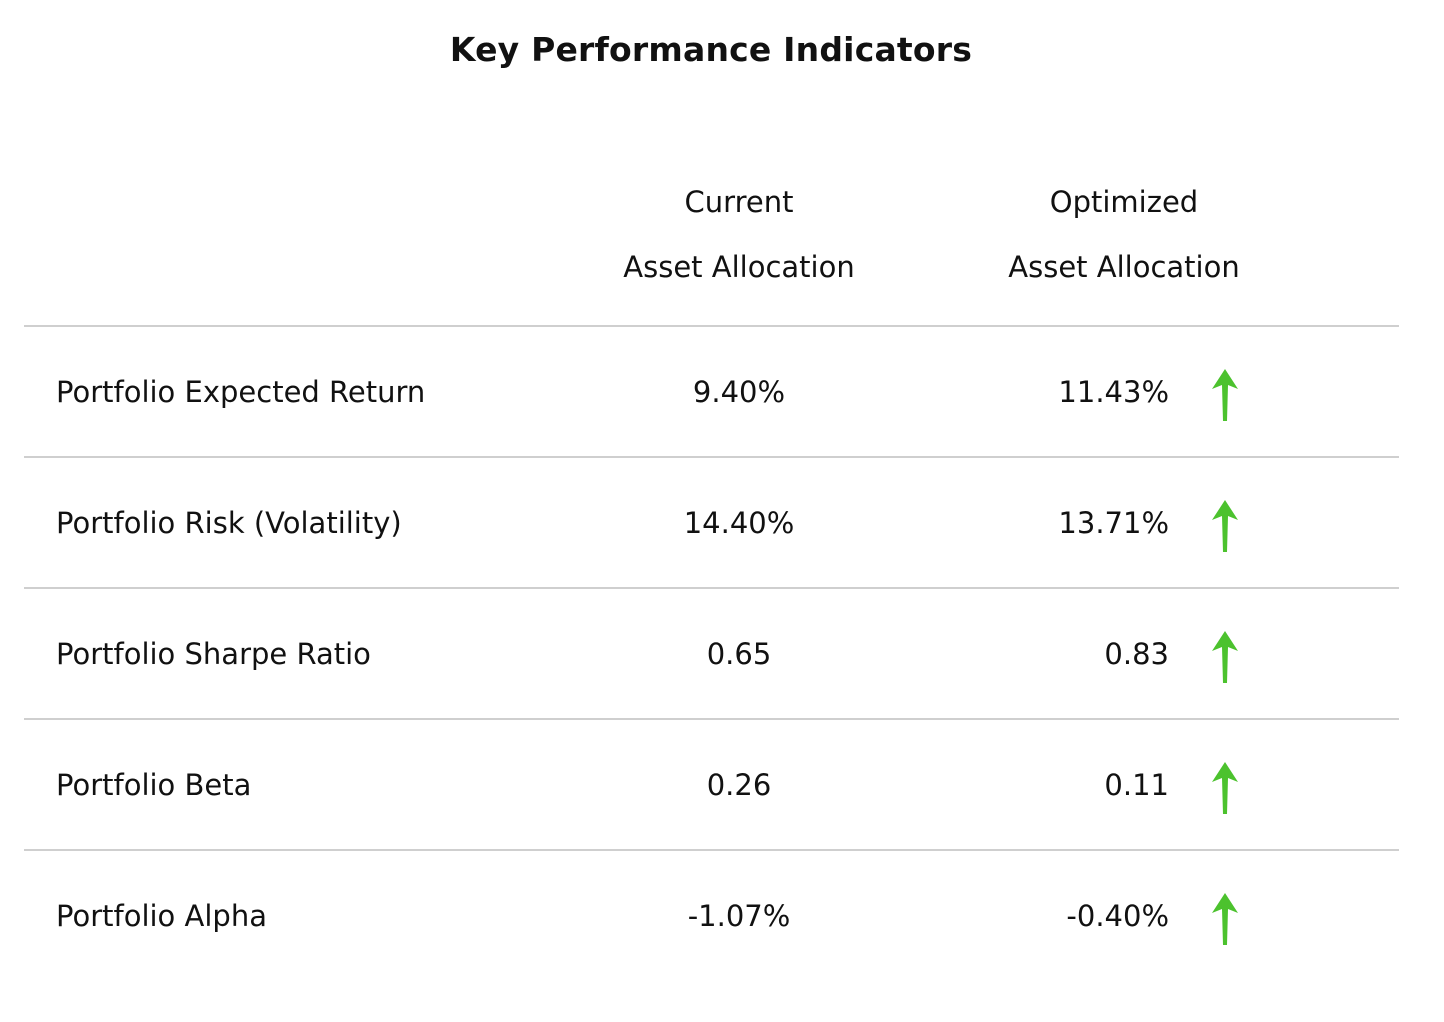 Image resolution: width=1444 pixels, height=1022 pixels. Describe the element at coordinates (1113, 392) in the screenshot. I see `optimized-value: 11.43%` at that location.